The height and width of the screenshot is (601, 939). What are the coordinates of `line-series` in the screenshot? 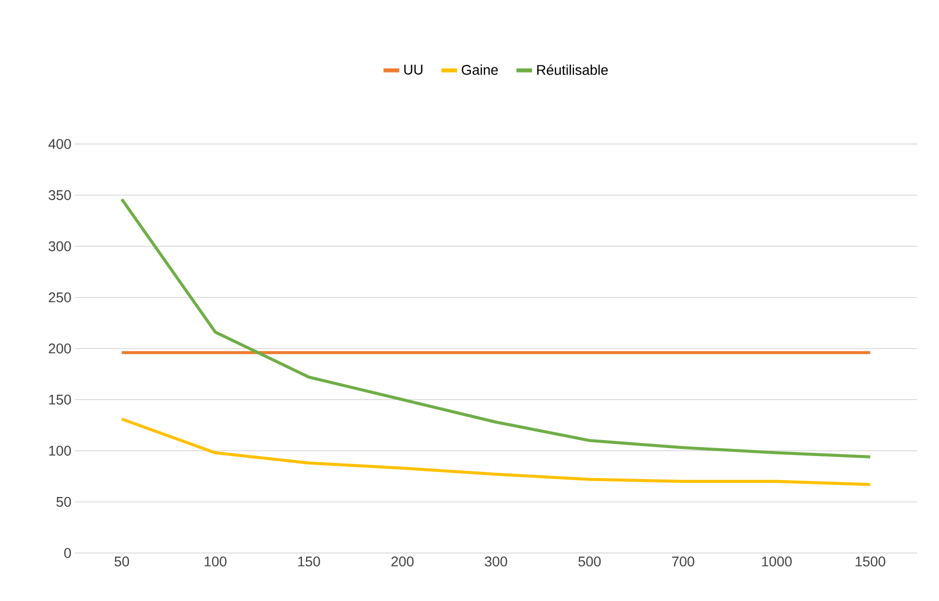 It's located at (496, 452).